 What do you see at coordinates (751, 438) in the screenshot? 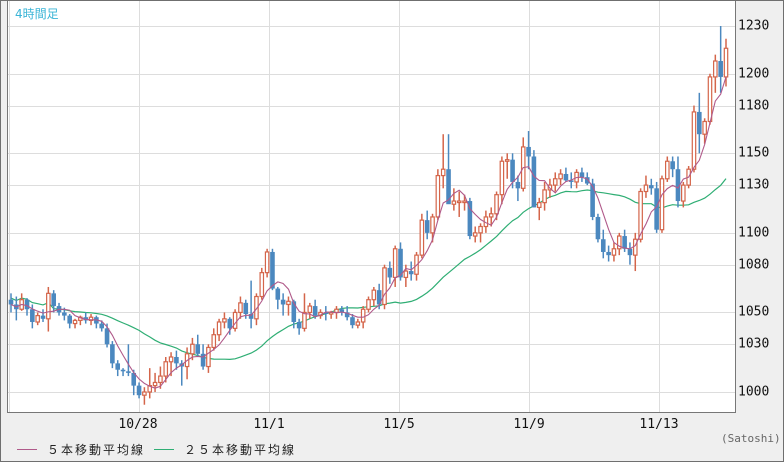
I see `unit-label: (Satoshi)` at bounding box center [751, 438].